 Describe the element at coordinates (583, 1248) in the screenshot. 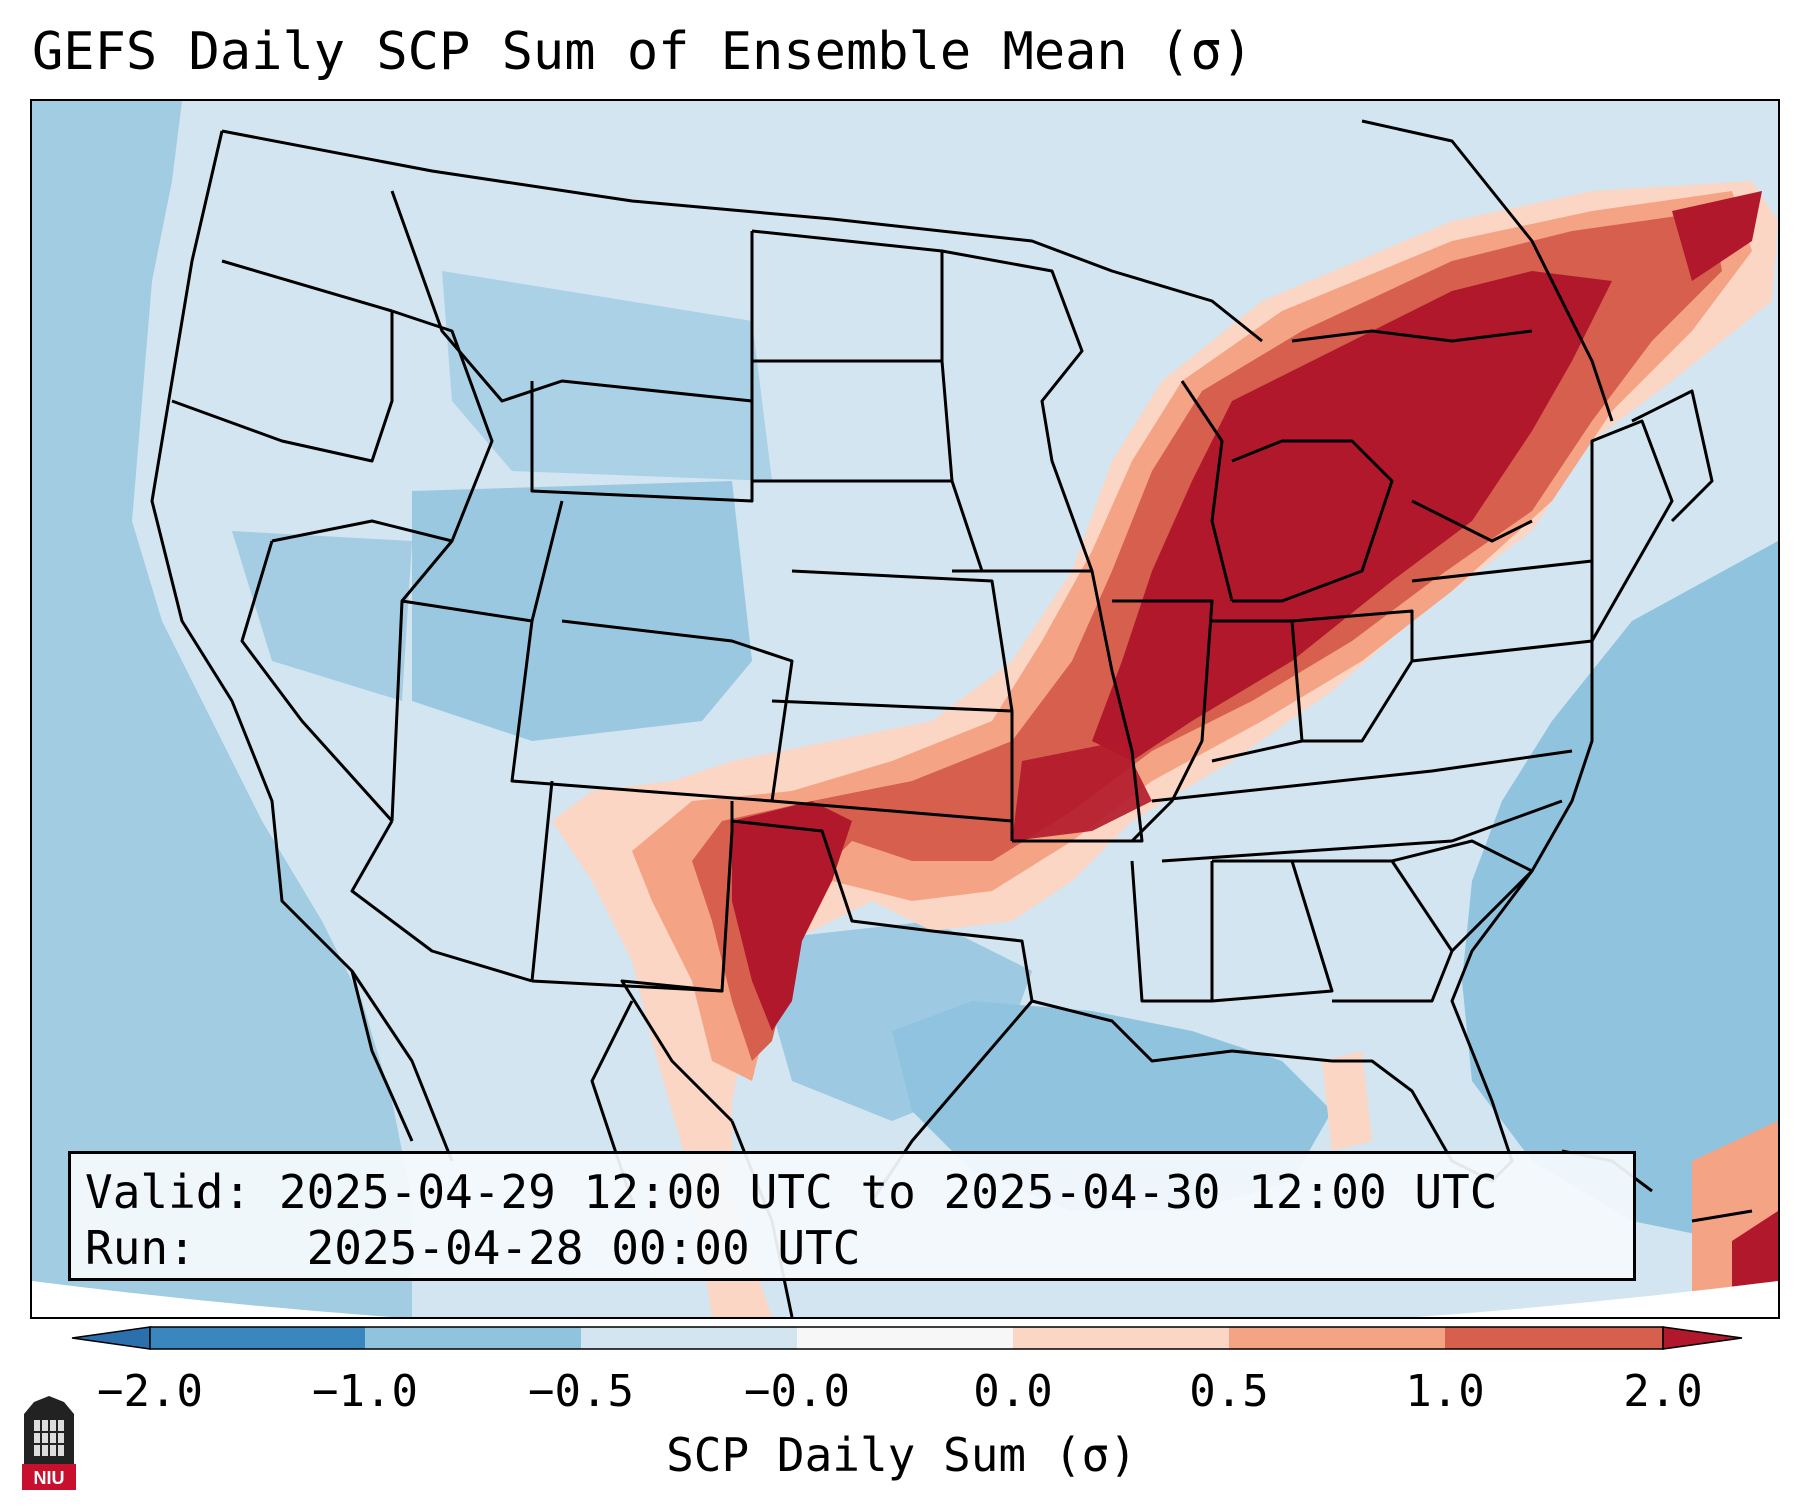

I see `run-value: 2025-04-28 00:00 UTC` at that location.